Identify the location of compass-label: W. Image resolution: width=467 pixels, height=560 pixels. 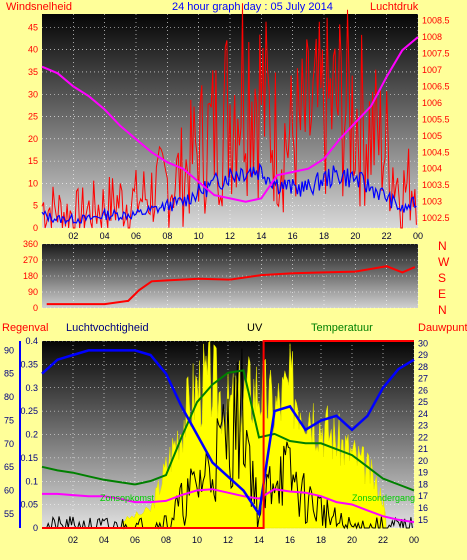
(444, 262).